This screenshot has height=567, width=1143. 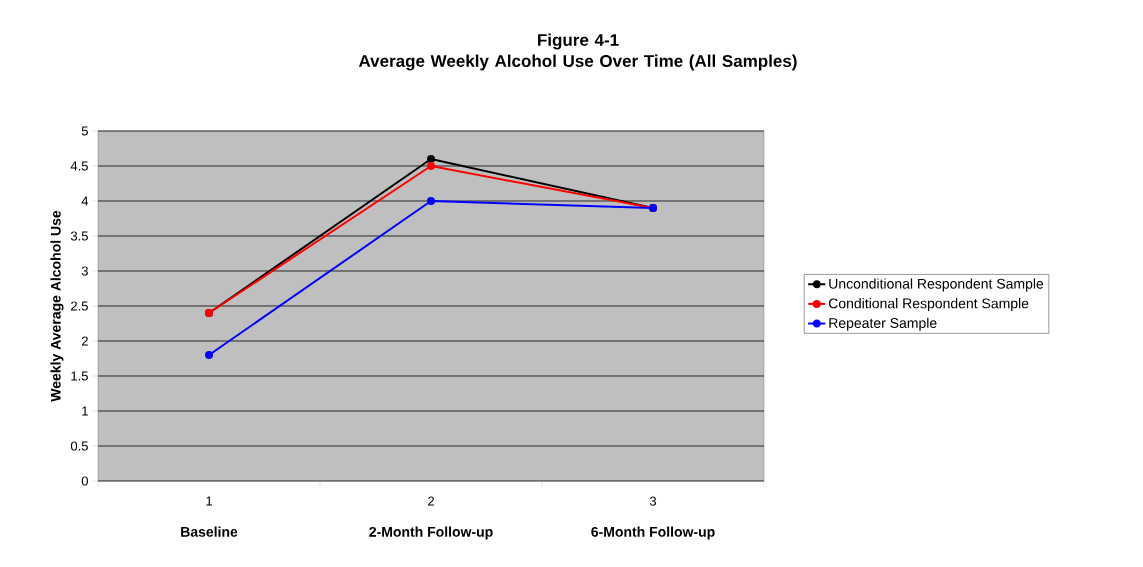 I want to click on text: 6-Month Follow-up, so click(x=653, y=533).